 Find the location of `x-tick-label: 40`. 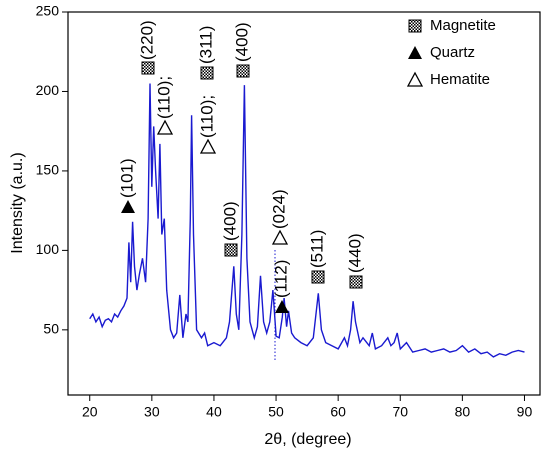

x-tick-label: 40 is located at coordinates (214, 412).